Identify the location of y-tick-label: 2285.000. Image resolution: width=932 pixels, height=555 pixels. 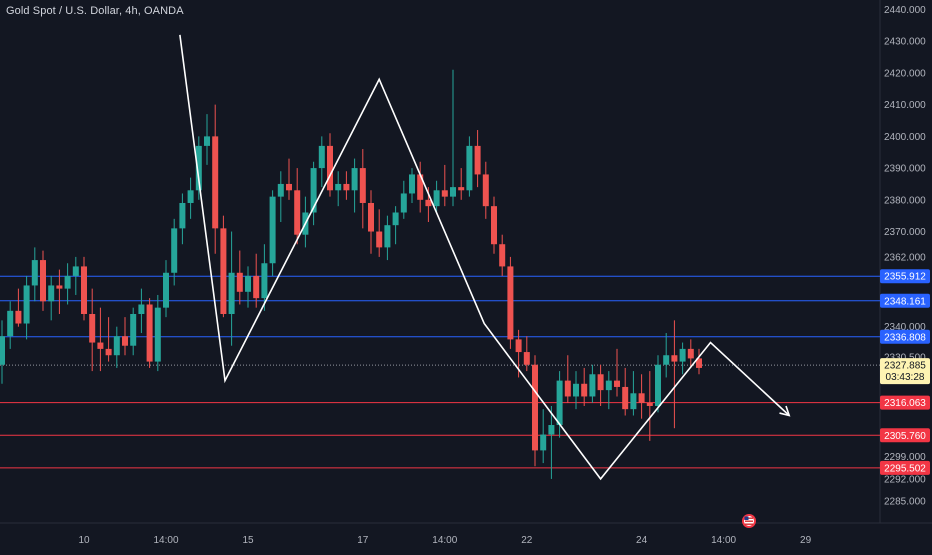
(905, 502).